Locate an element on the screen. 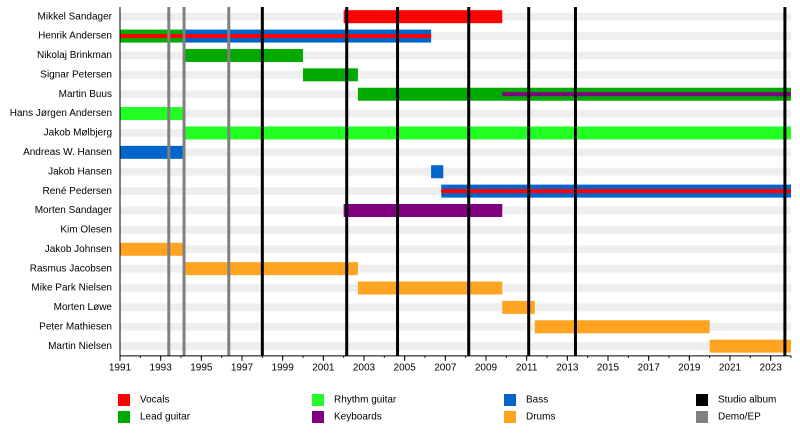 Image resolution: width=800 pixels, height=440 pixels. member-label: Morten Løwe is located at coordinates (83, 307).